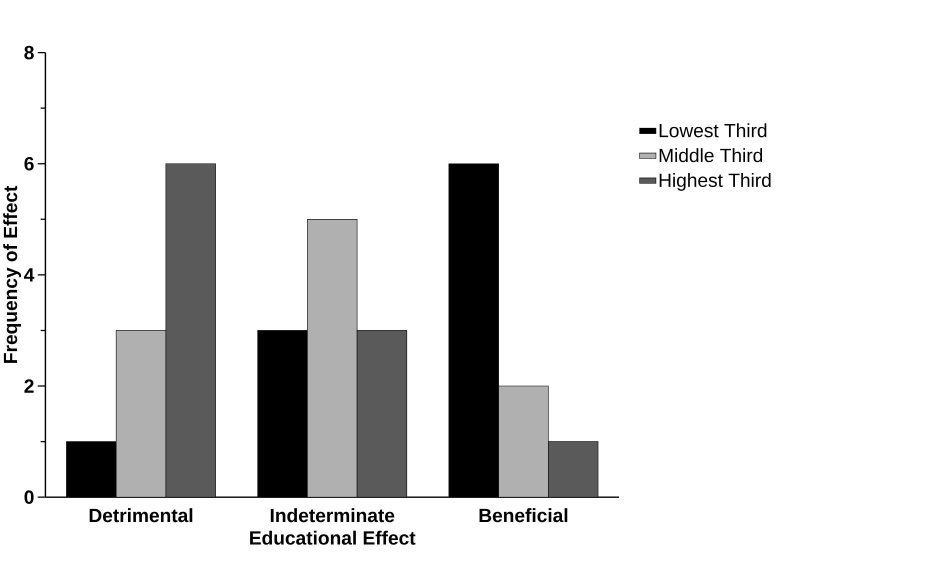 This screenshot has width=925, height=578. I want to click on y-tick-label: 8, so click(29, 53).